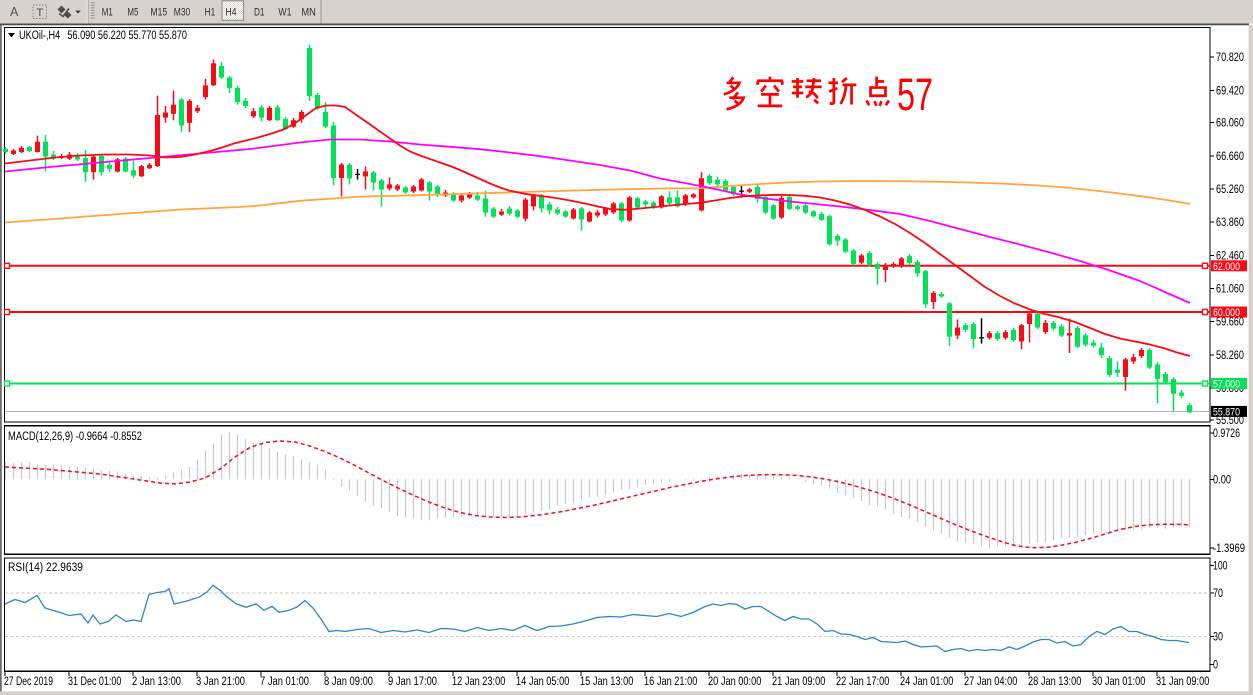 This screenshot has height=695, width=1253. I want to click on svg-text: RSI(14) 22.9639, so click(45, 568).